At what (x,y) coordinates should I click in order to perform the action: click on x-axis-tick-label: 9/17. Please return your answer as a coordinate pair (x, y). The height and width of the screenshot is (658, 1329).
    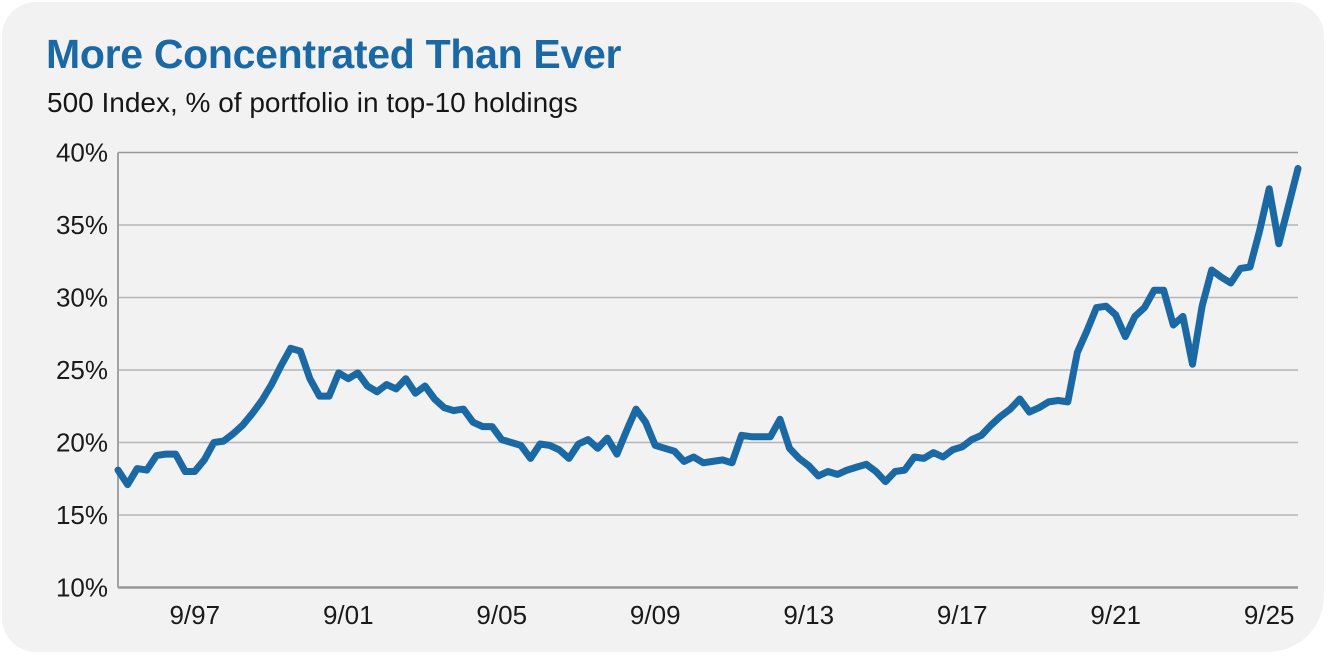
    Looking at the image, I should click on (962, 615).